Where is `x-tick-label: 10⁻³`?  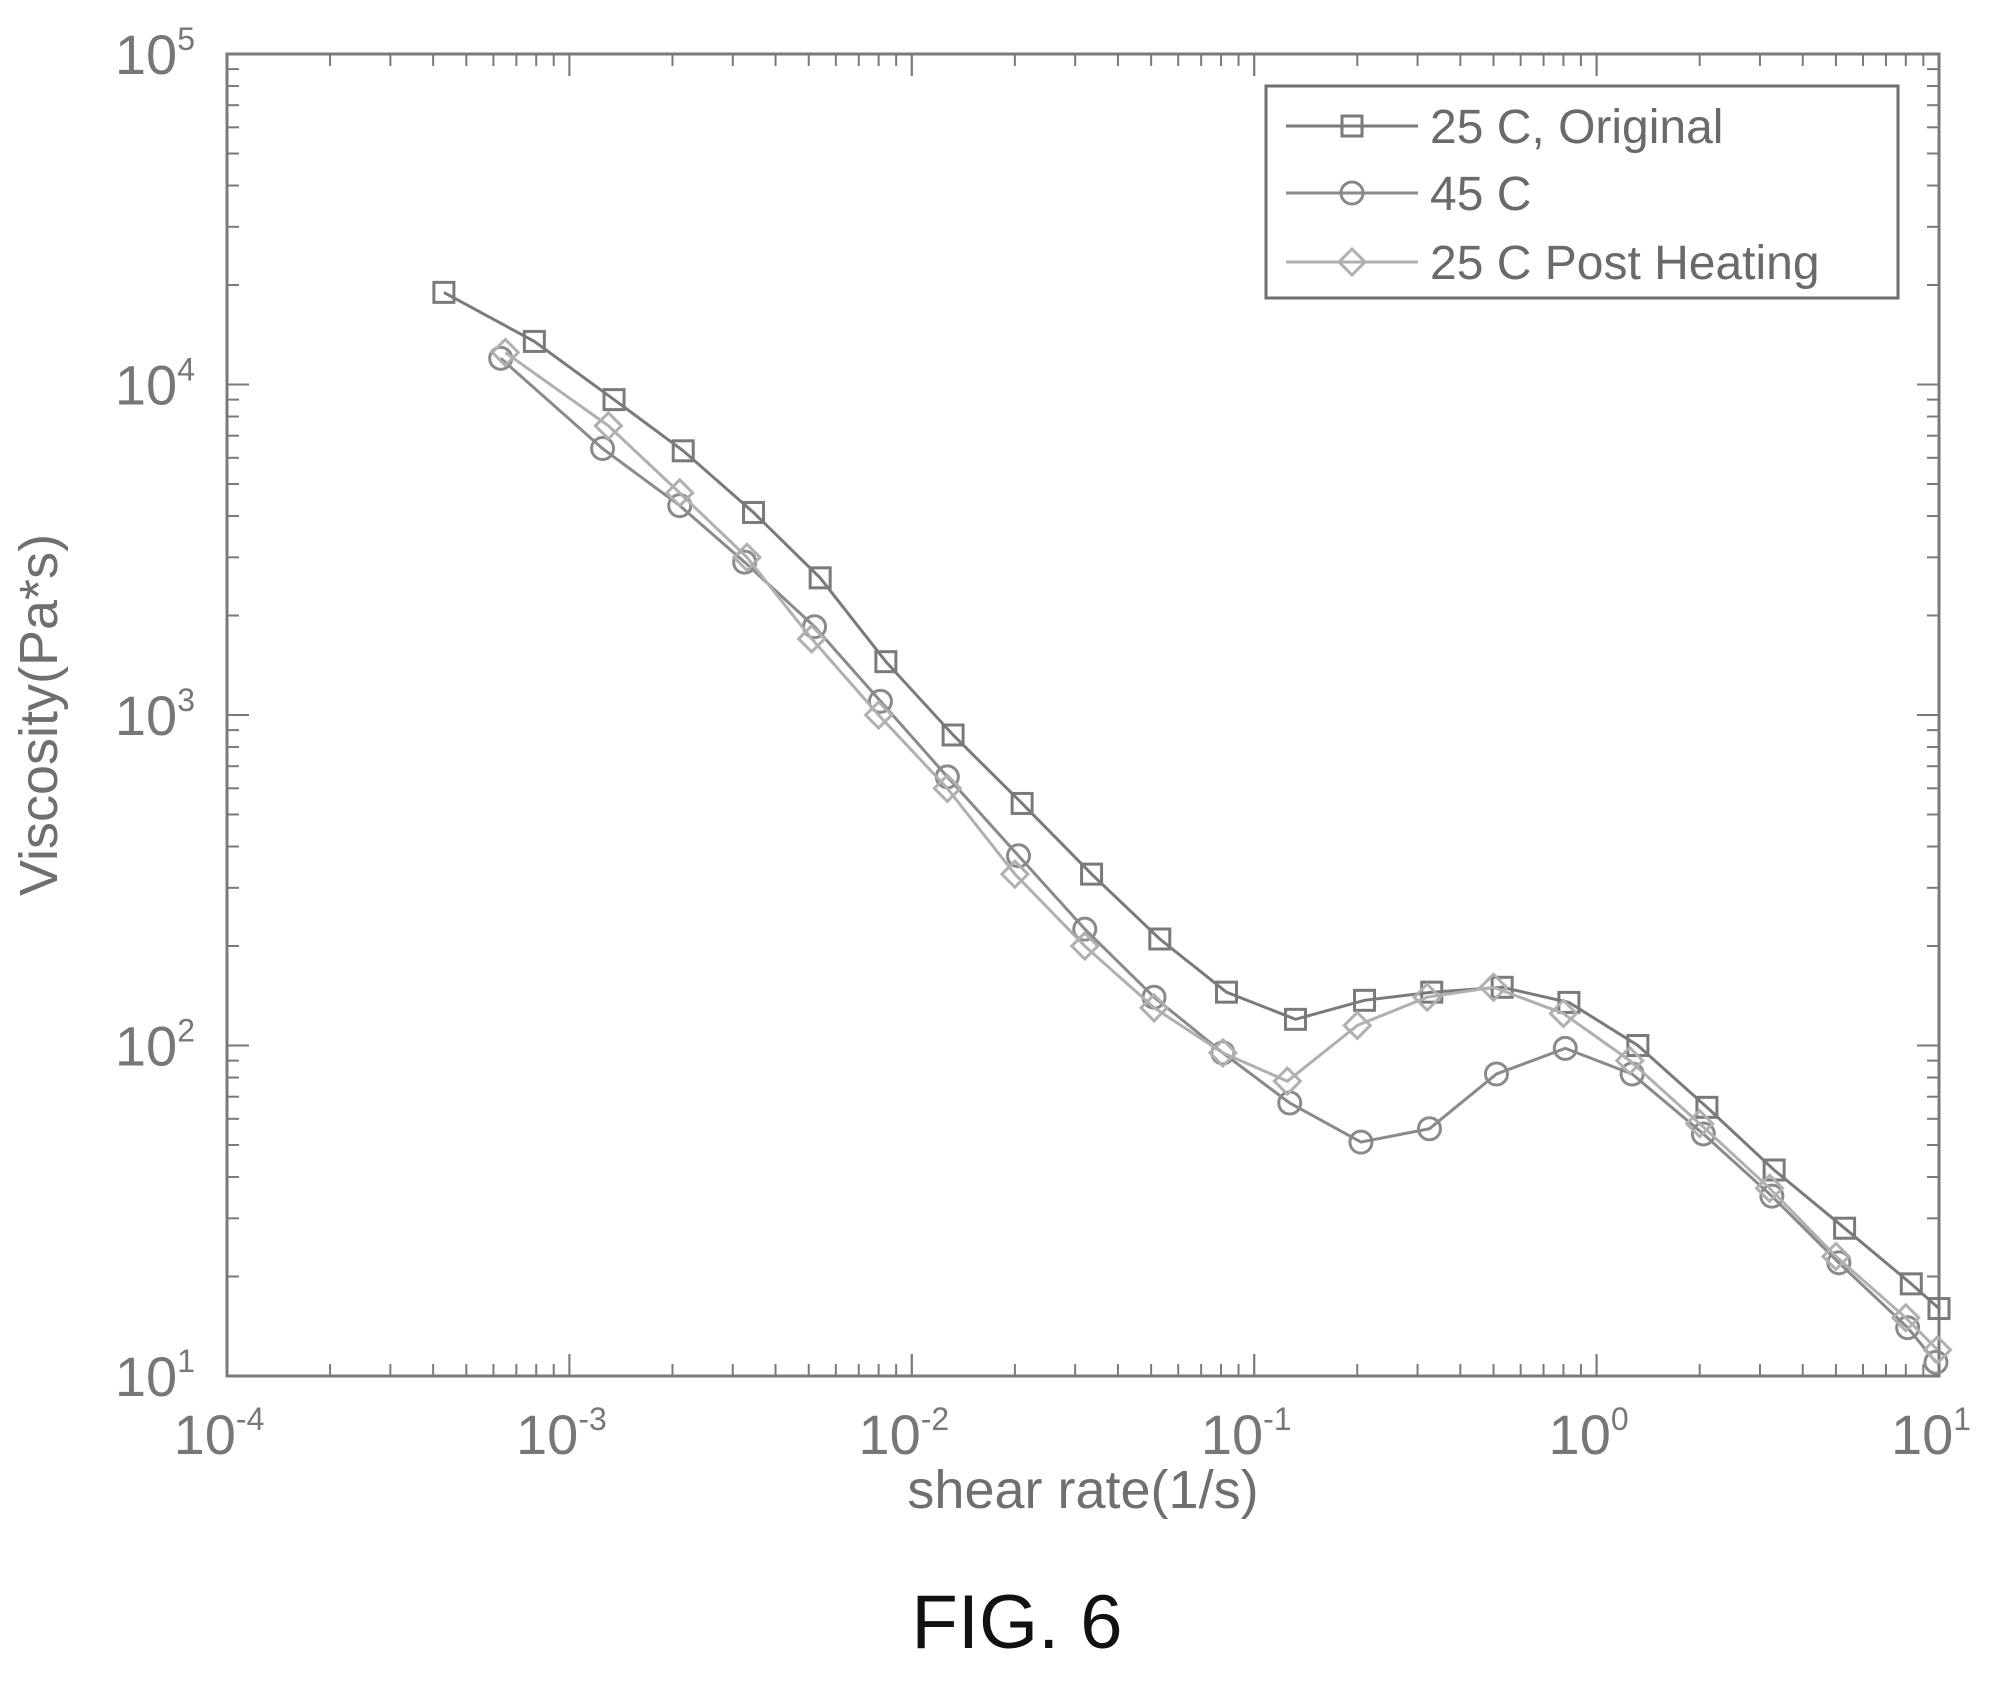 x-tick-label: 10⁻³ is located at coordinates (561, 1433).